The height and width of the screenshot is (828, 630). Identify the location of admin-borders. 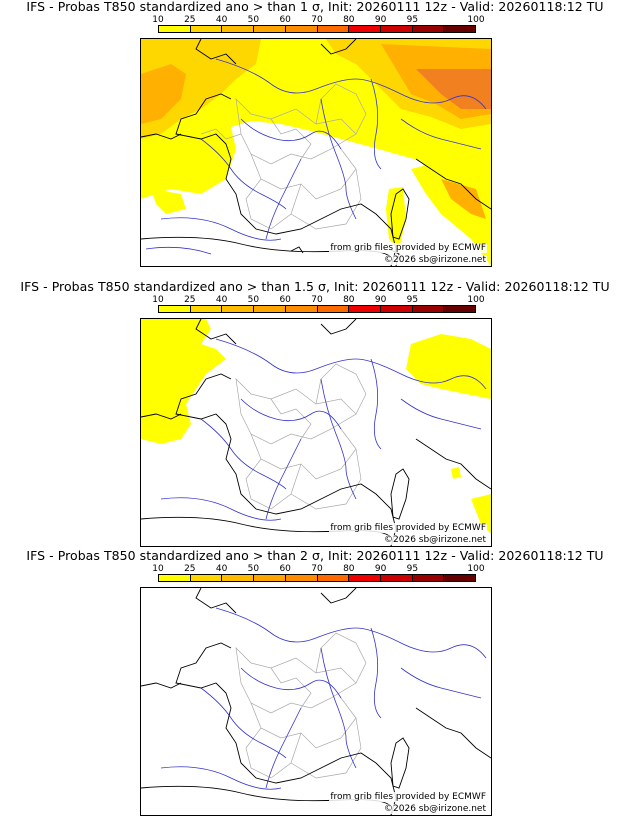
(283, 156).